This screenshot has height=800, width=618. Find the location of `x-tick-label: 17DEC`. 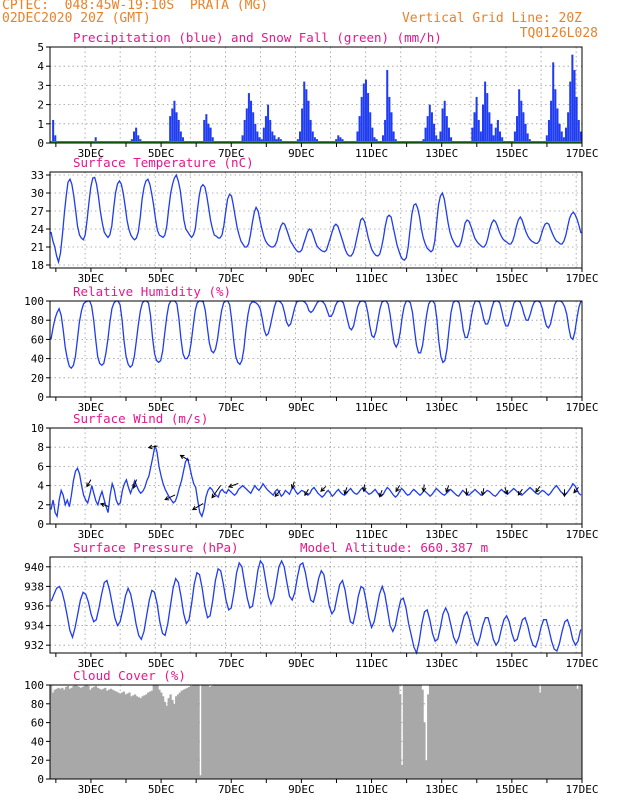

x-tick-label: 17DEC is located at coordinates (581, 789).